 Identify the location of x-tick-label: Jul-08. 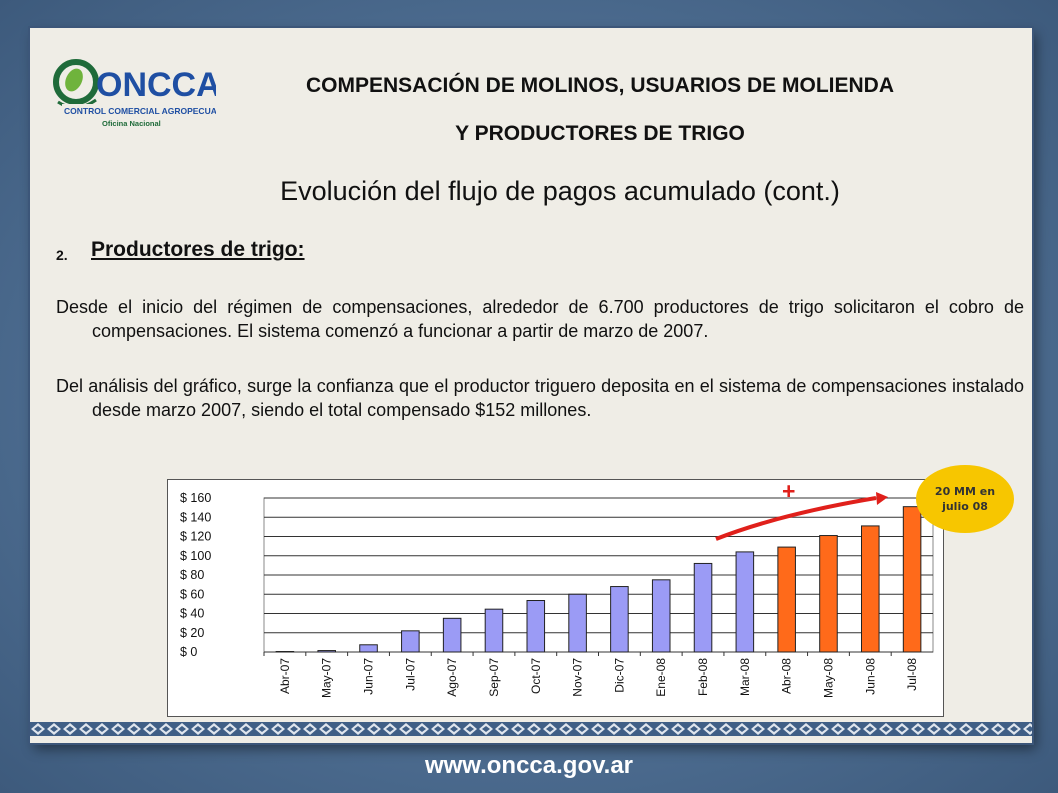
(912, 674).